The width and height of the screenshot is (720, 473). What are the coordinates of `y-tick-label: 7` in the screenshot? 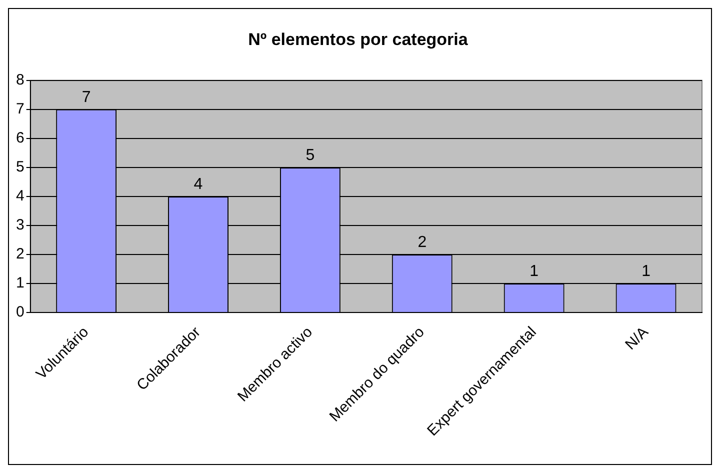 It's located at (20, 109).